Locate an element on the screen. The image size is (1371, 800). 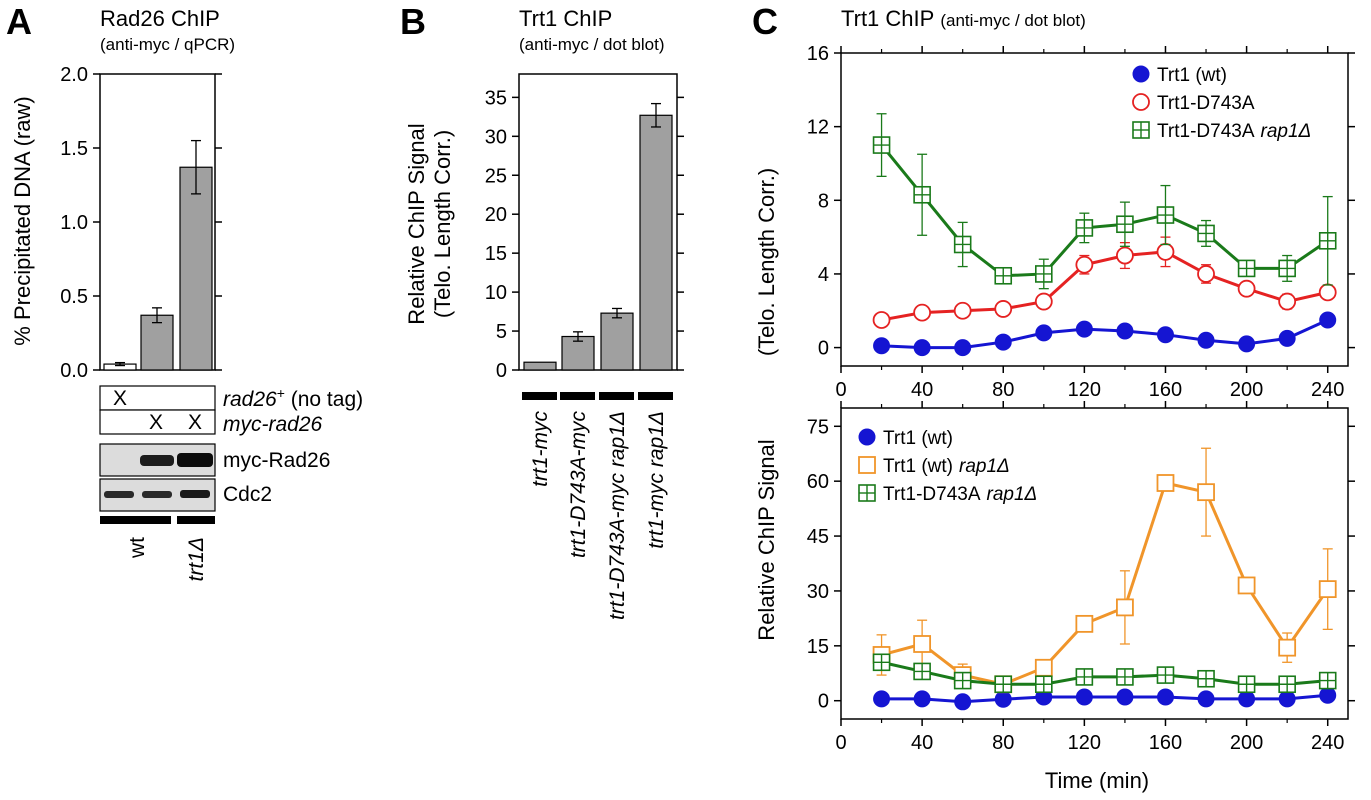
category-label-1: trt1-D743A-myc is located at coordinates (578, 485).